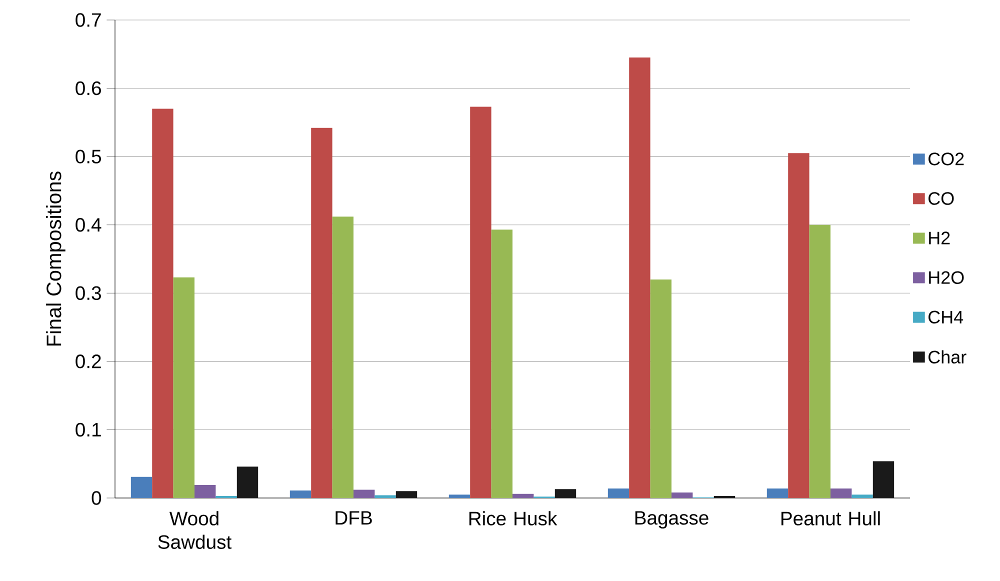 The image size is (1000, 581). I want to click on y-axis-title: Final Compositions, so click(56, 259).